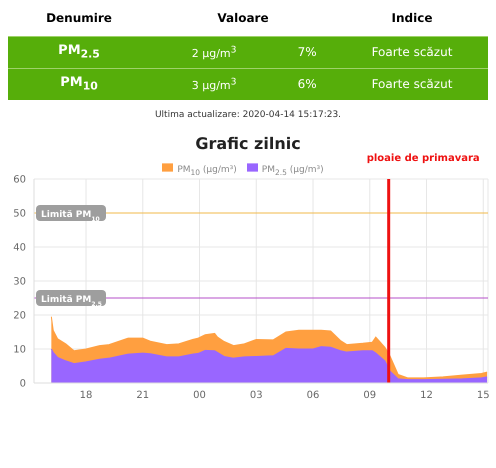 The width and height of the screenshot is (496, 468). I want to click on x-tick-label: 06, so click(313, 396).